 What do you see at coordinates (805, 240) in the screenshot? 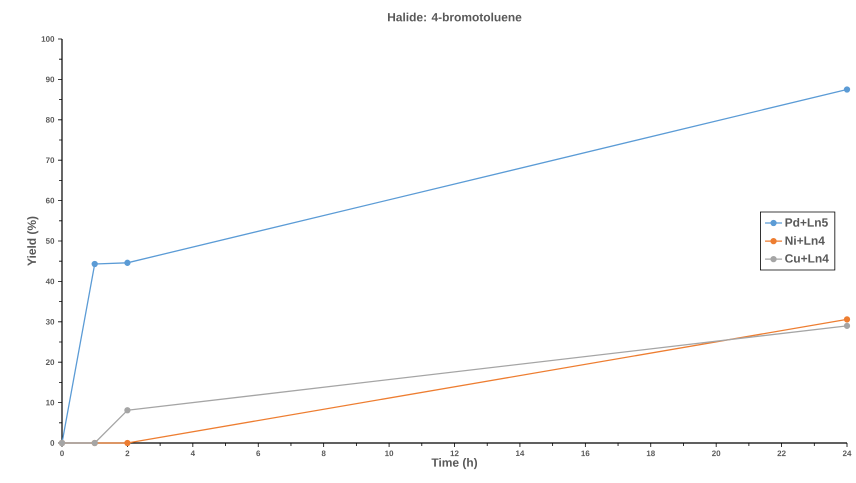
I see `legend-label: Ni+Ln4` at bounding box center [805, 240].